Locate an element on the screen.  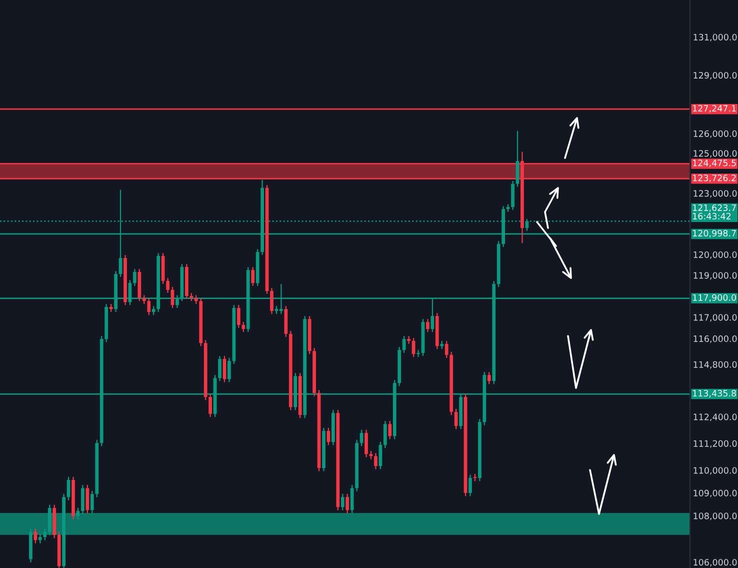
y-tick-label: 129,000.0 is located at coordinates (715, 76).